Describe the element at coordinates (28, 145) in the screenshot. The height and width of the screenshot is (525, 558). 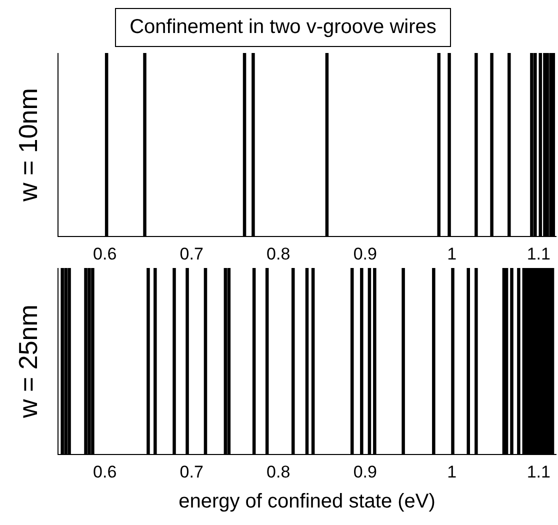
I see `y-axis-title: w = 10nm` at that location.